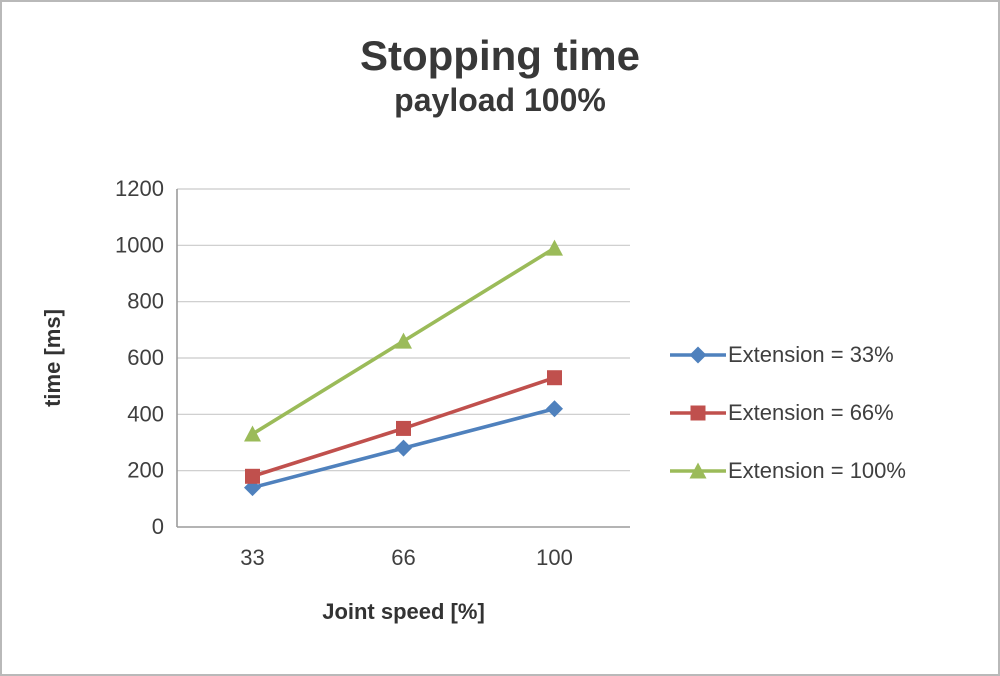 The width and height of the screenshot is (1000, 676). Describe the element at coordinates (811, 354) in the screenshot. I see `legend-label: Extension = 33%` at that location.